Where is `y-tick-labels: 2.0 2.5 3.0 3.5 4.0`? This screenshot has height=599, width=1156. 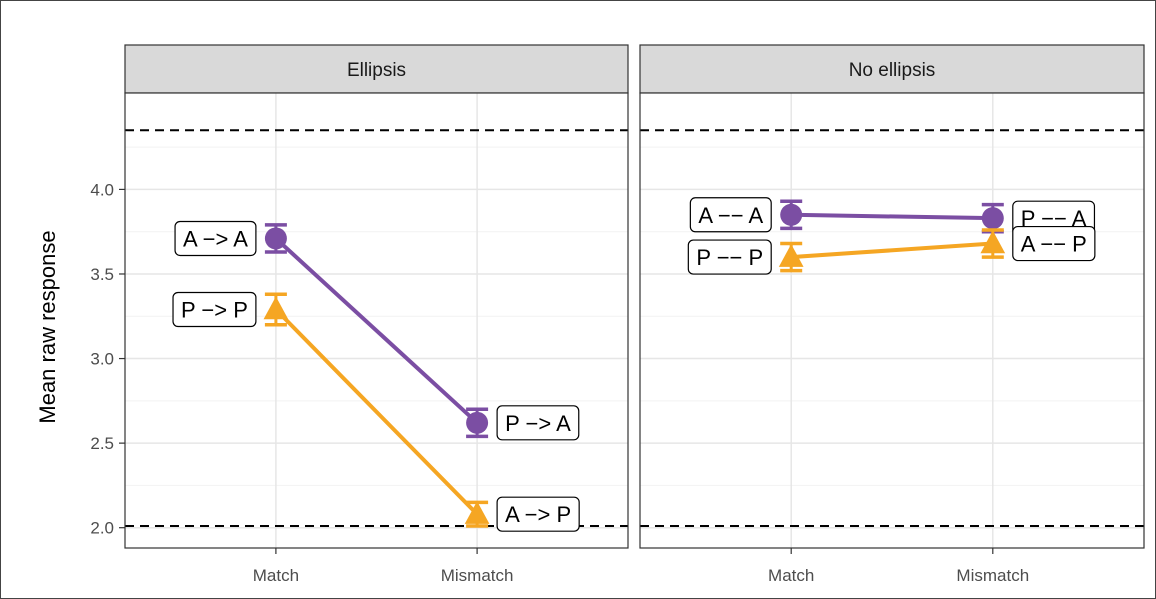
y-tick-labels: 2.0 2.5 3.0 3.5 4.0 is located at coordinates (107, 359).